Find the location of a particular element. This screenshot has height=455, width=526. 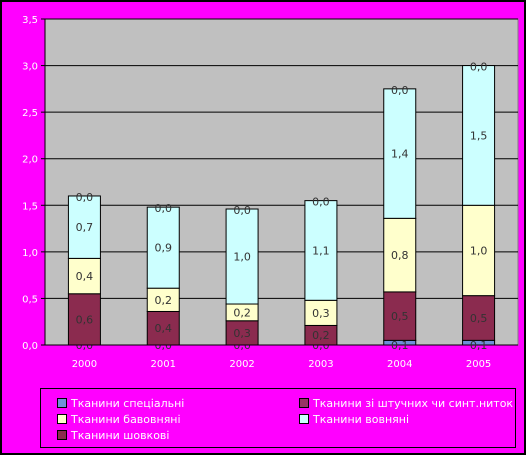

legend-label-wool: Тканини вовняні is located at coordinates (361, 419).